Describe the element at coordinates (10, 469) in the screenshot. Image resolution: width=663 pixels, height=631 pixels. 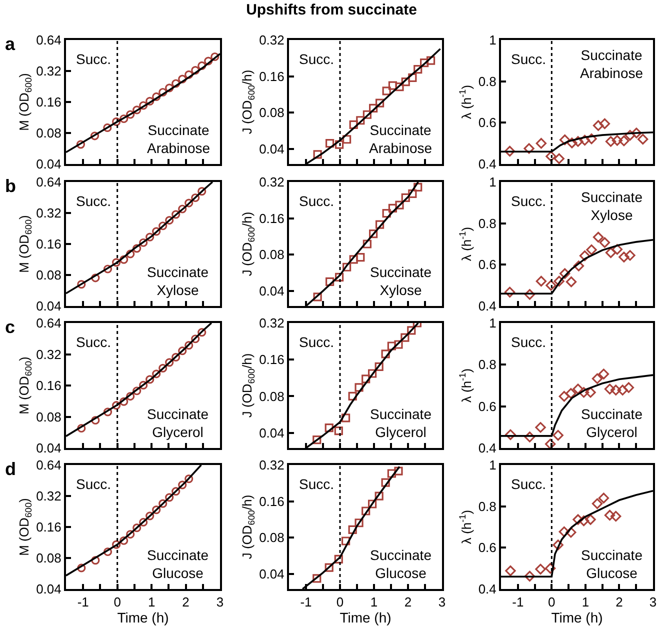
I see `text: d` at that location.